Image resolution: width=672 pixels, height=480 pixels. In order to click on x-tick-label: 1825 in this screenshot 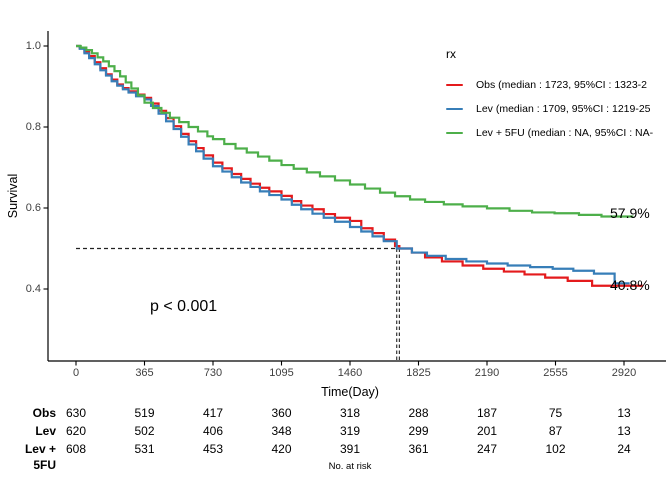, I will do `click(418, 373)`.